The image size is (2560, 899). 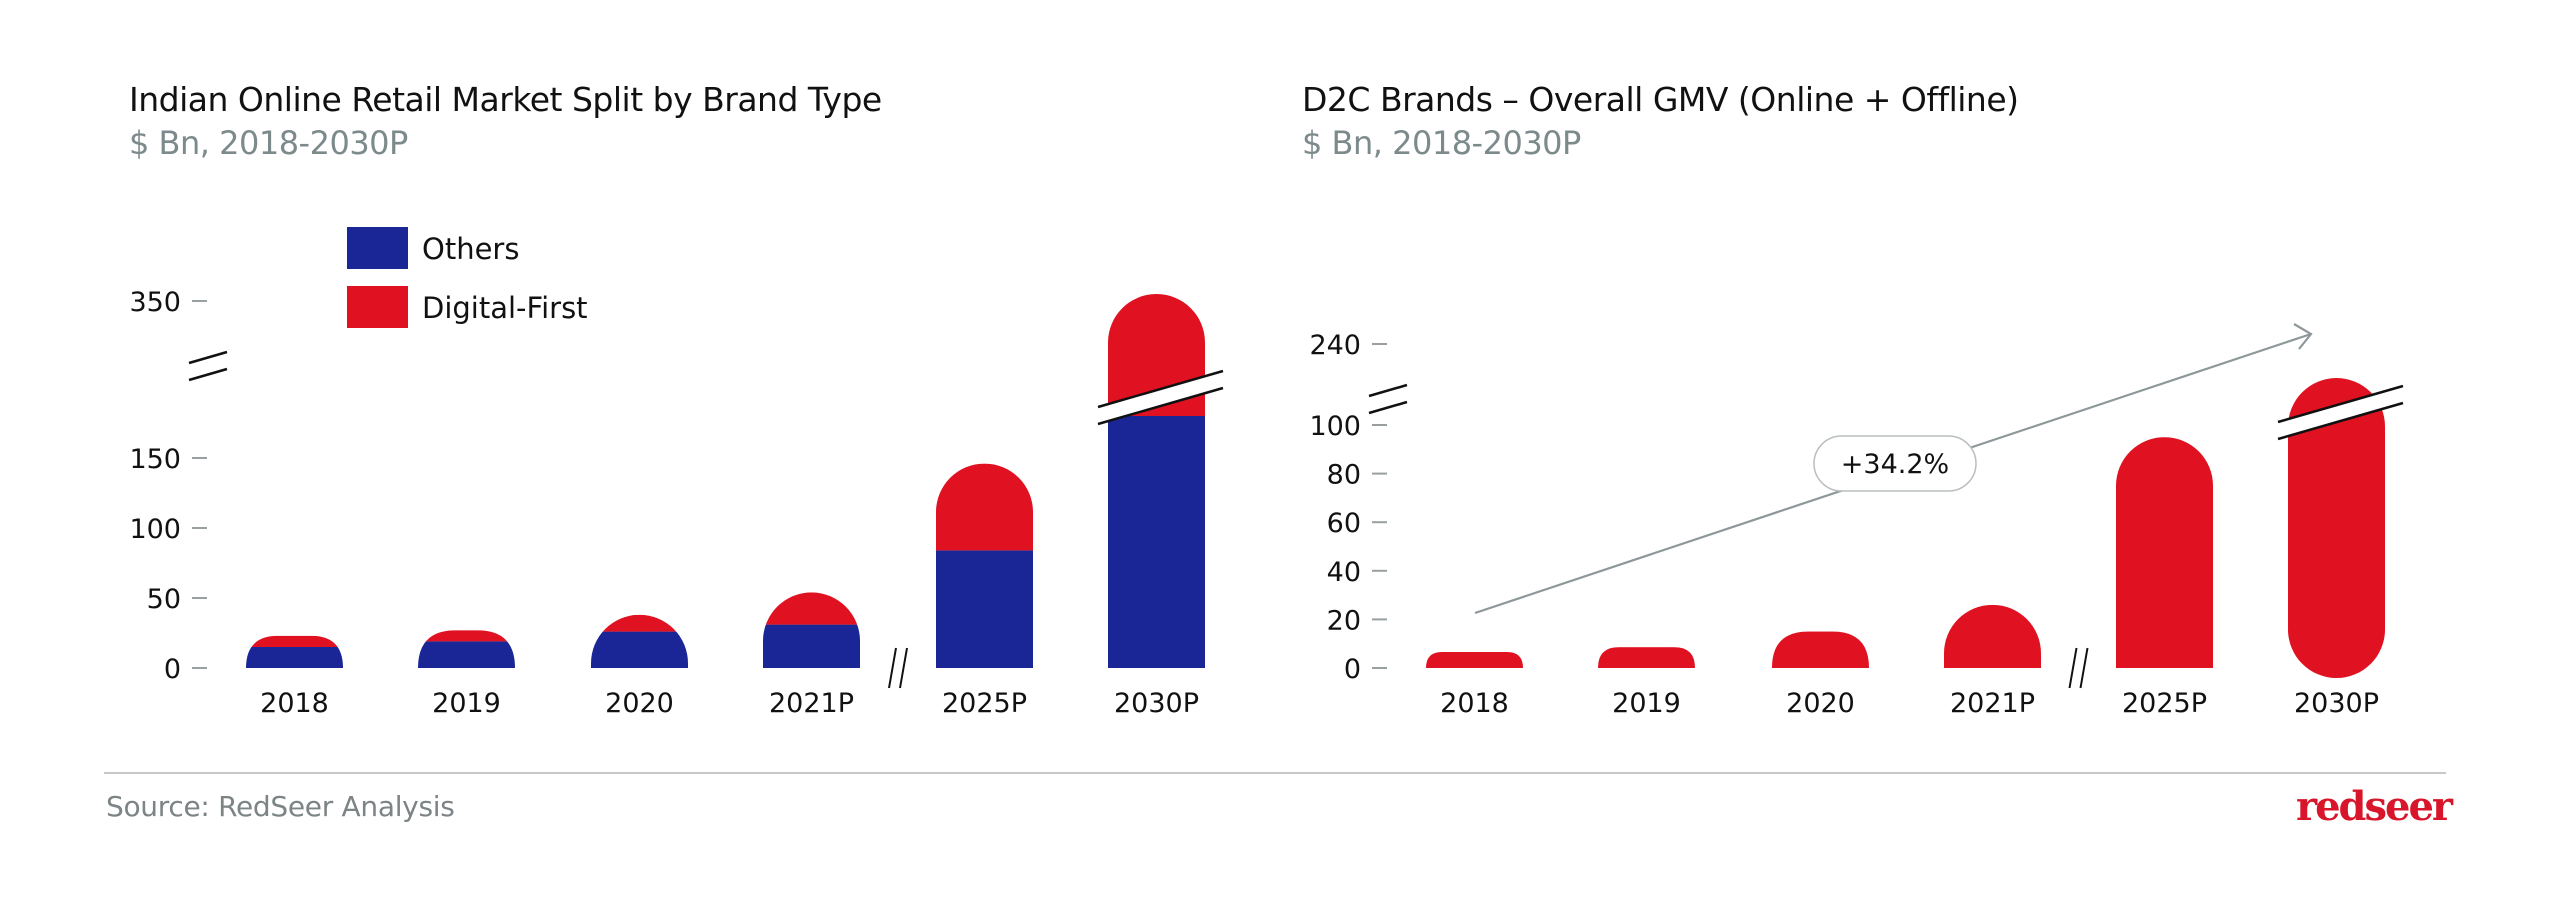 I want to click on bar-others-2019, so click(x=466, y=654).